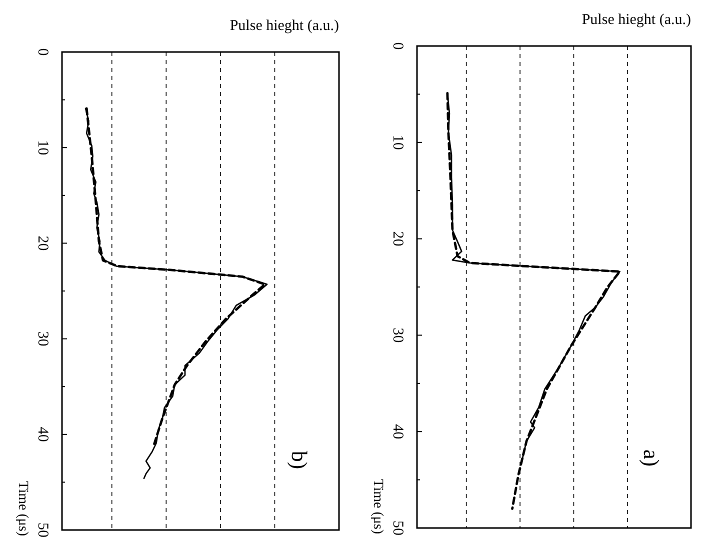 This screenshot has height=555, width=704. What do you see at coordinates (299, 460) in the screenshot?
I see `text: b)` at bounding box center [299, 460].